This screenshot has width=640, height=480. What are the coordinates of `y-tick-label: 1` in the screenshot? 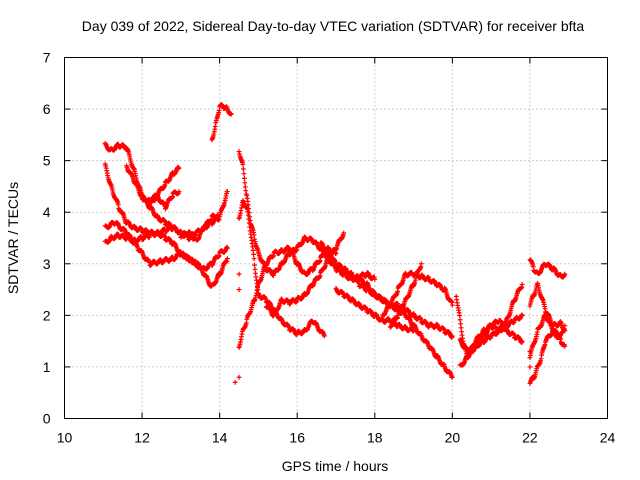 It's located at (47, 367).